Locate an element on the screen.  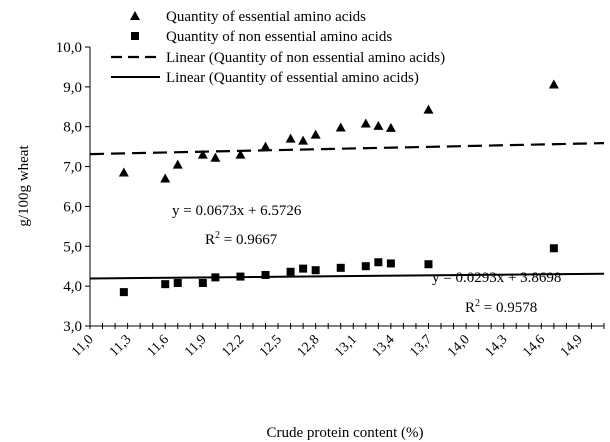
legend-triangle-marker is located at coordinates (135, 15).